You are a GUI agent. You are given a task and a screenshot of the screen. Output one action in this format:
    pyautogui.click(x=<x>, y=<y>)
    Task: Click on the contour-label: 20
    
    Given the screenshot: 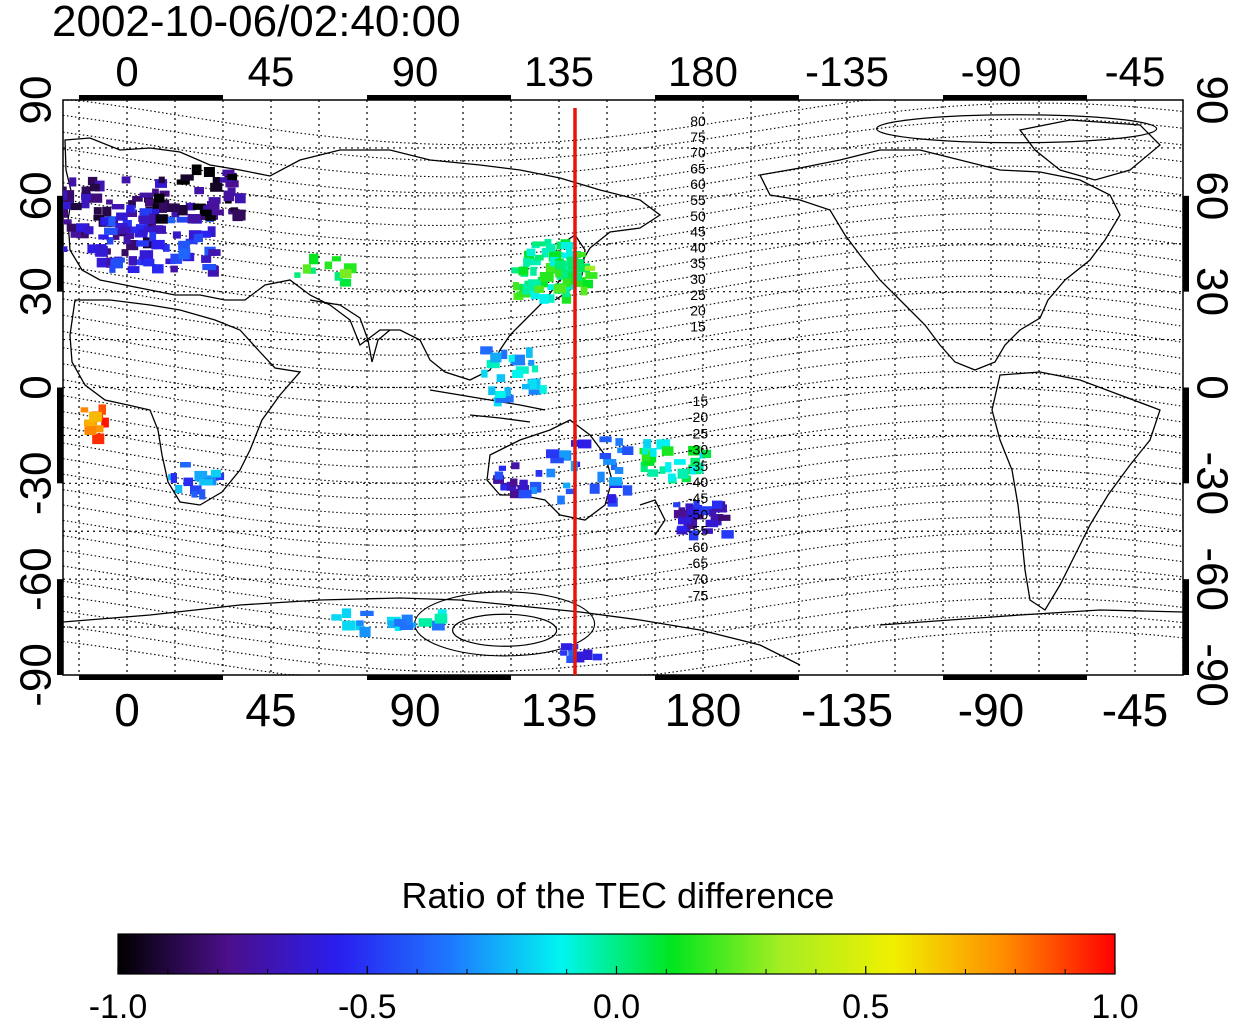 What is the action you would take?
    pyautogui.click(x=698, y=311)
    